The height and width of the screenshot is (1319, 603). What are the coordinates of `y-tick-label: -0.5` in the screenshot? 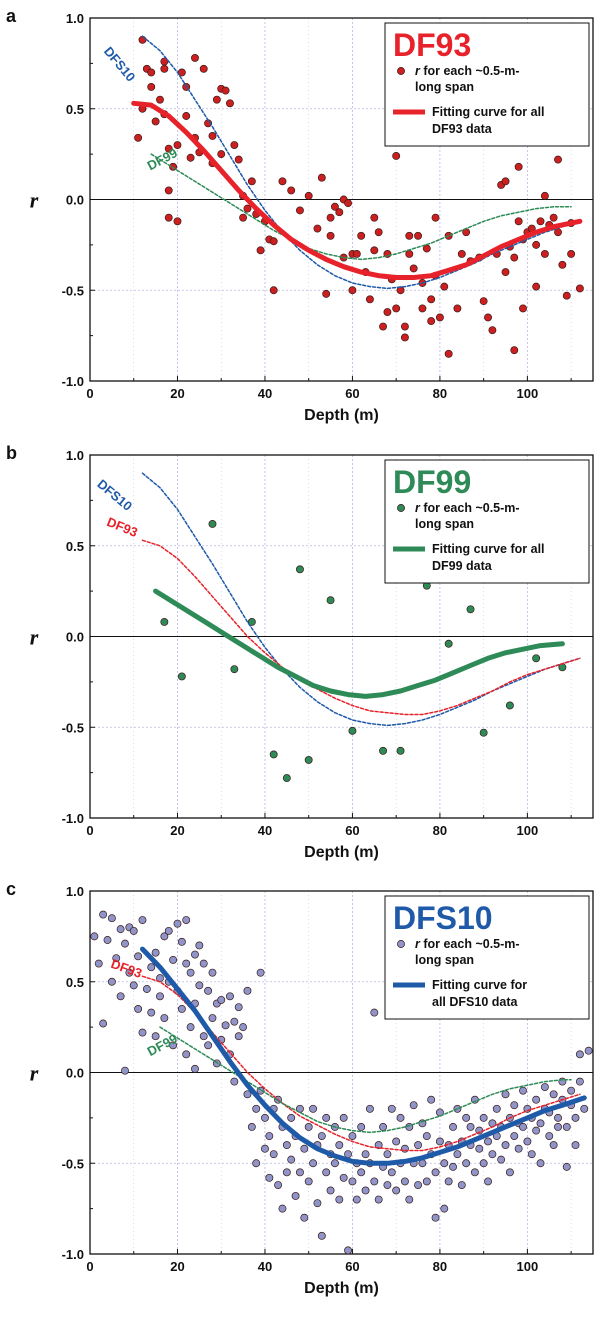 It's located at (73, 290).